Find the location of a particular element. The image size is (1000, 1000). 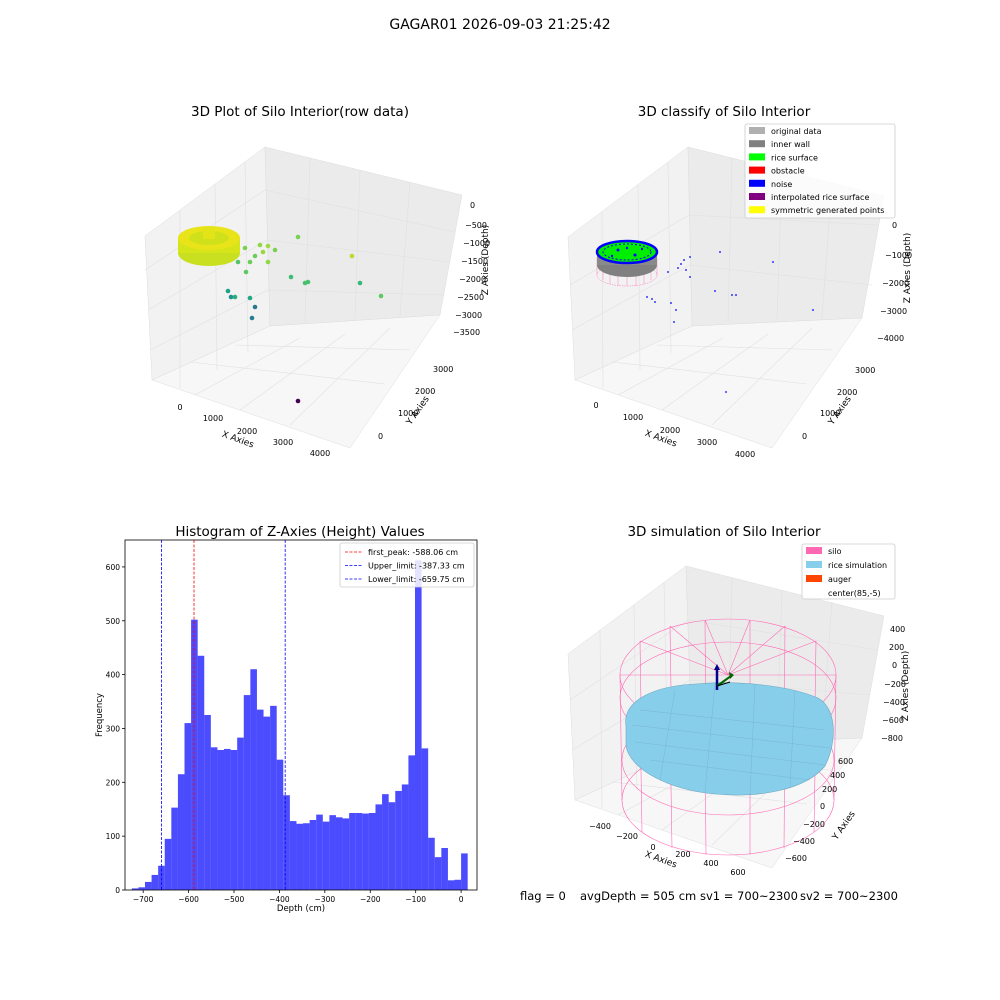

histogram-y-tick-label: 500 is located at coordinates (113, 621).